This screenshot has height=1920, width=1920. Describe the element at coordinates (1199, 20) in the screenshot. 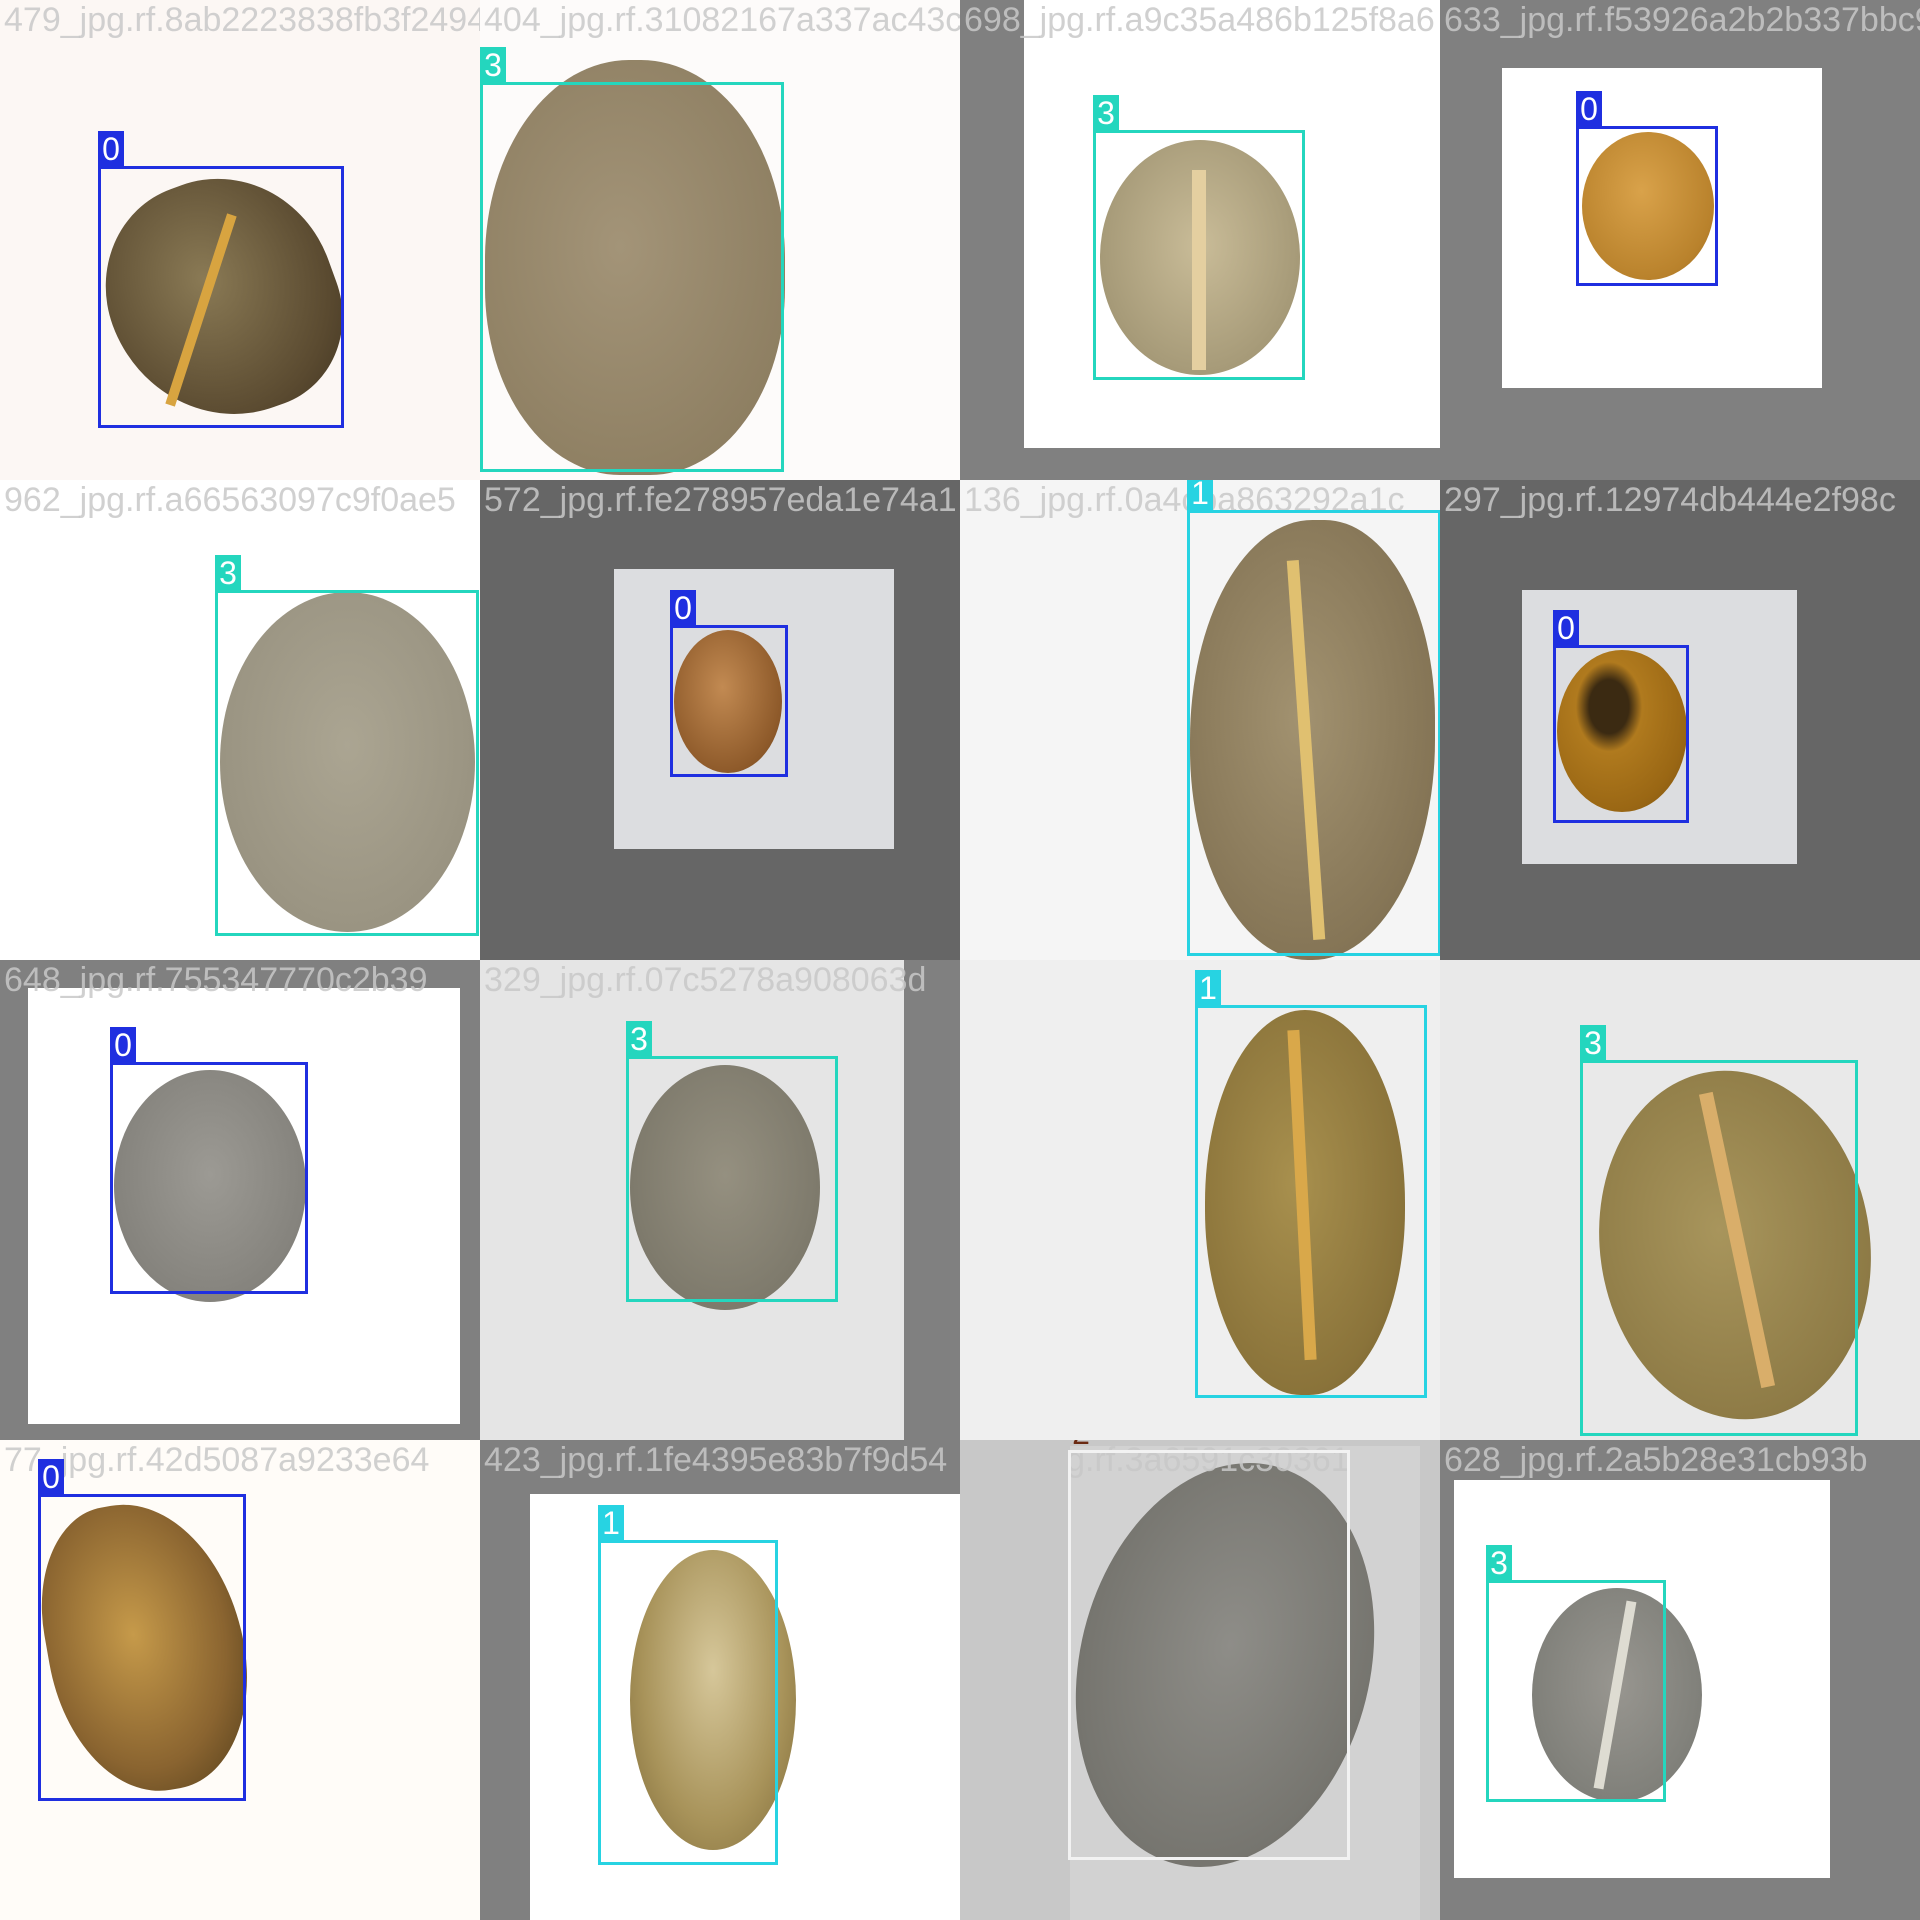

I see `image-filename: 698_jpg.rf.a9c35a486b125f8a6` at that location.